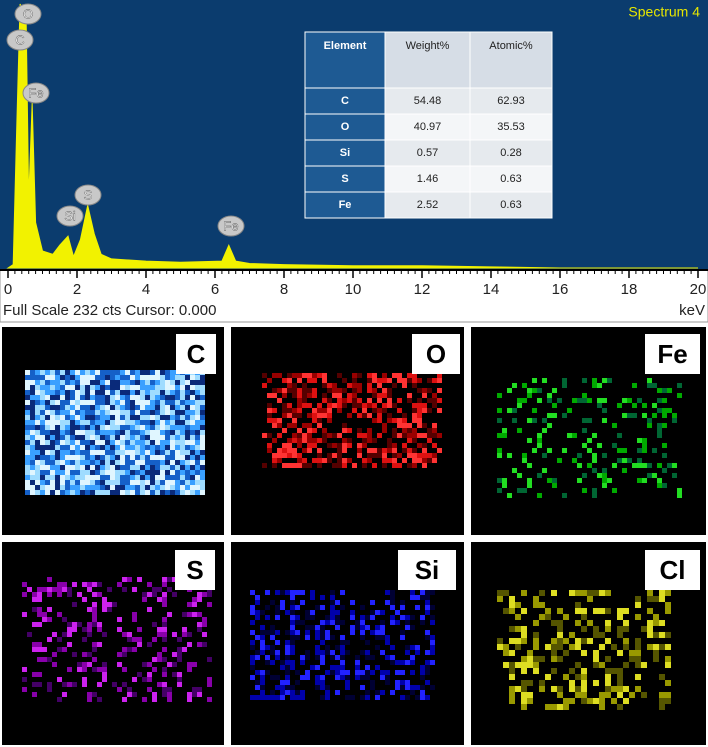 The image size is (708, 747). I want to click on table-value: O, so click(345, 127).